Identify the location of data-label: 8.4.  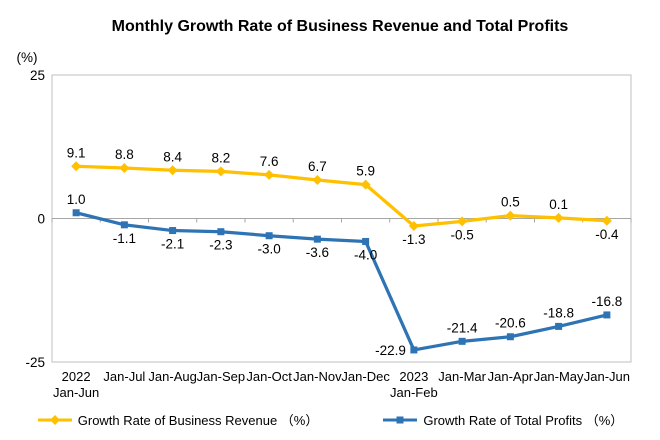
(172, 156).